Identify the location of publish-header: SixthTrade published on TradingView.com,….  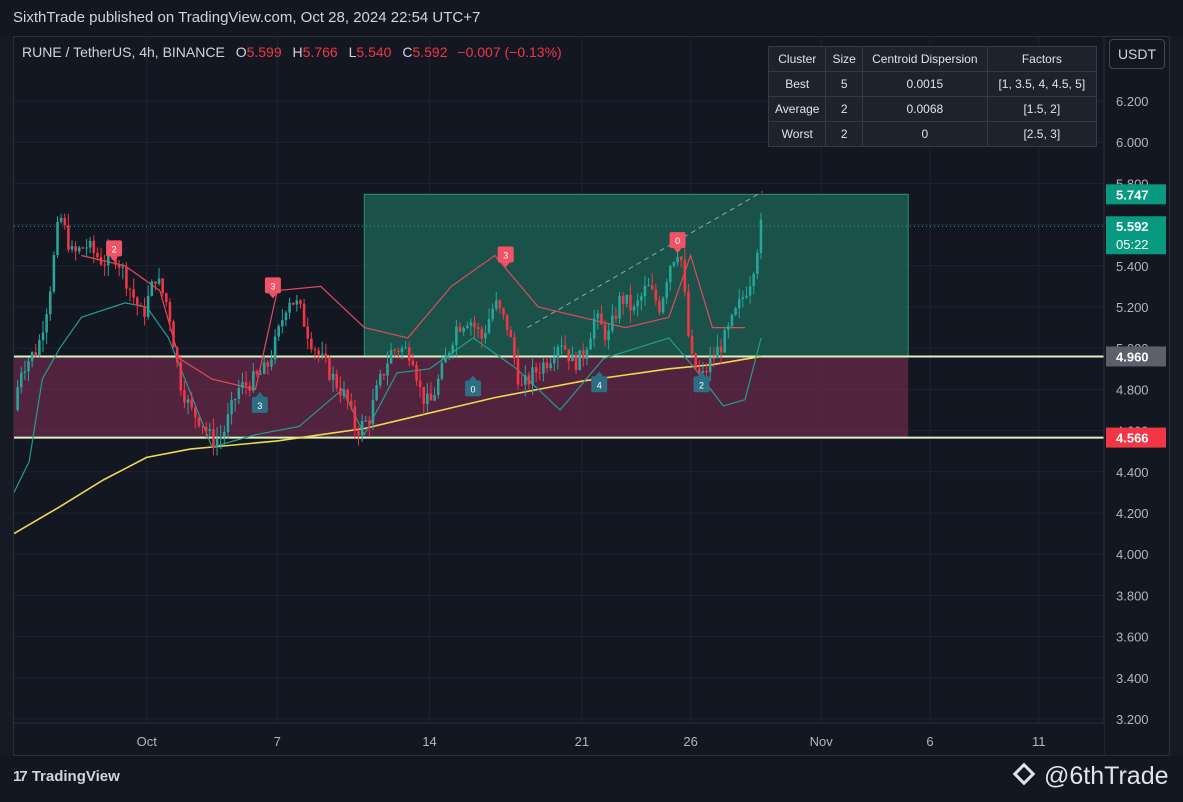
(591, 18).